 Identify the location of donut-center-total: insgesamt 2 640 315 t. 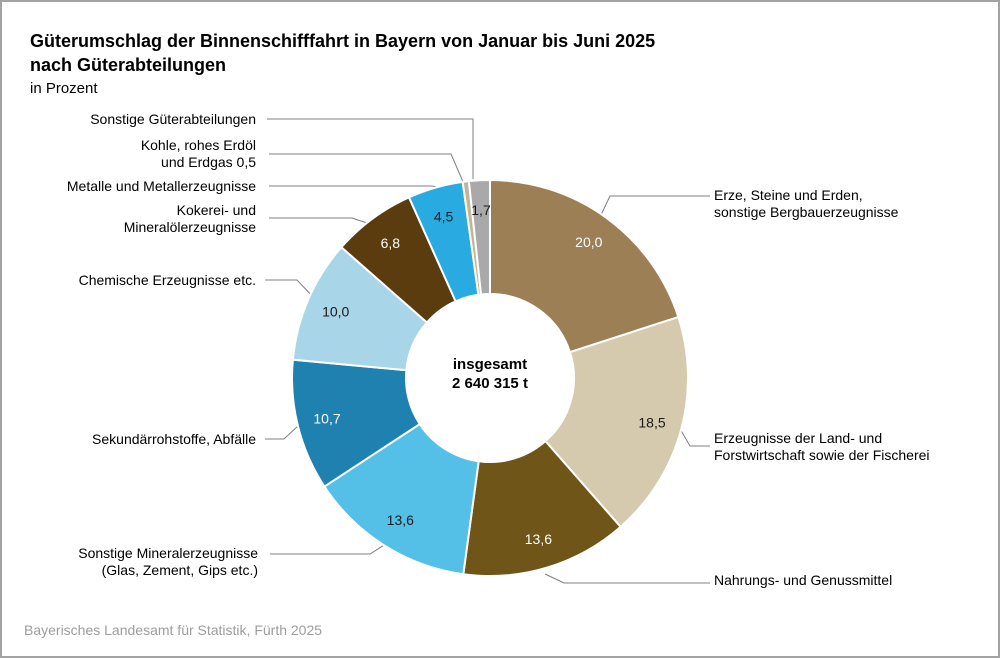
(490, 374).